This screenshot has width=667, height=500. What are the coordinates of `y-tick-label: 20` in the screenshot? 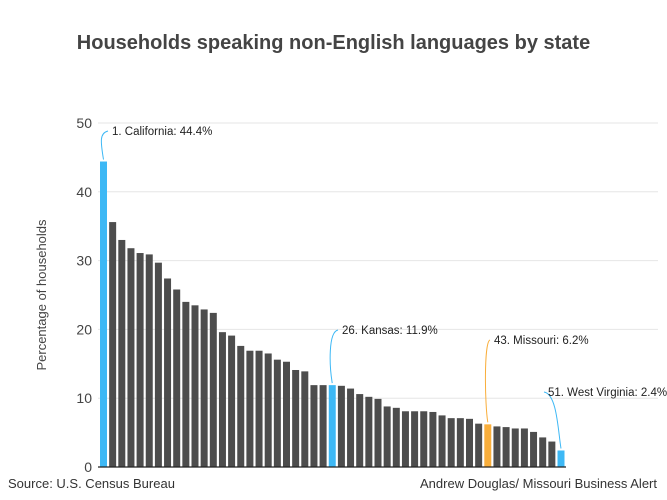 It's located at (84, 329).